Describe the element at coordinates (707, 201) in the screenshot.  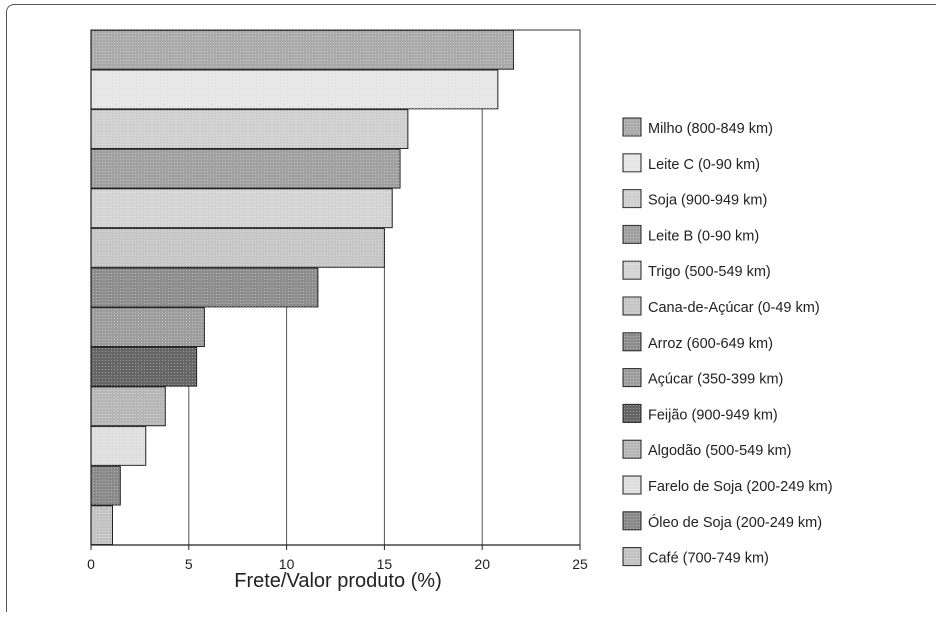
I see `legend-label-2: Soja (900-949 km)` at that location.